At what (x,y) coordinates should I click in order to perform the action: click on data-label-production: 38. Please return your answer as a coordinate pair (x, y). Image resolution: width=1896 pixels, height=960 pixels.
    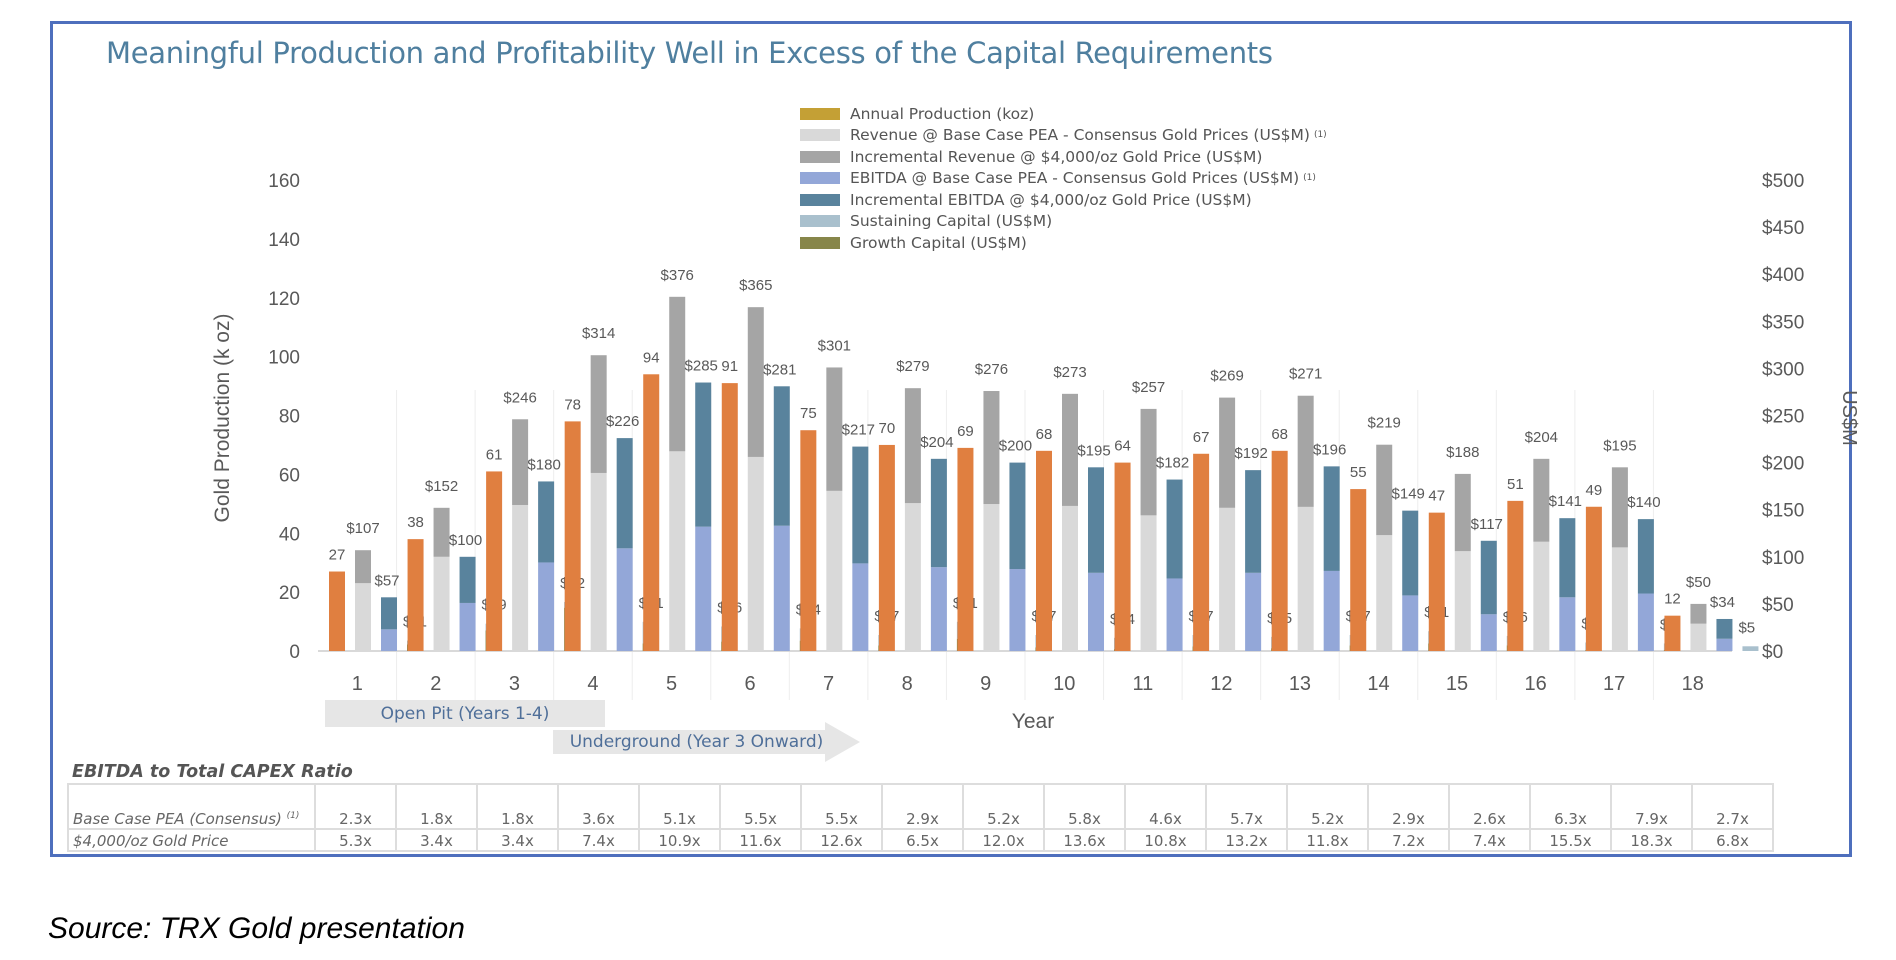
    Looking at the image, I should click on (415, 522).